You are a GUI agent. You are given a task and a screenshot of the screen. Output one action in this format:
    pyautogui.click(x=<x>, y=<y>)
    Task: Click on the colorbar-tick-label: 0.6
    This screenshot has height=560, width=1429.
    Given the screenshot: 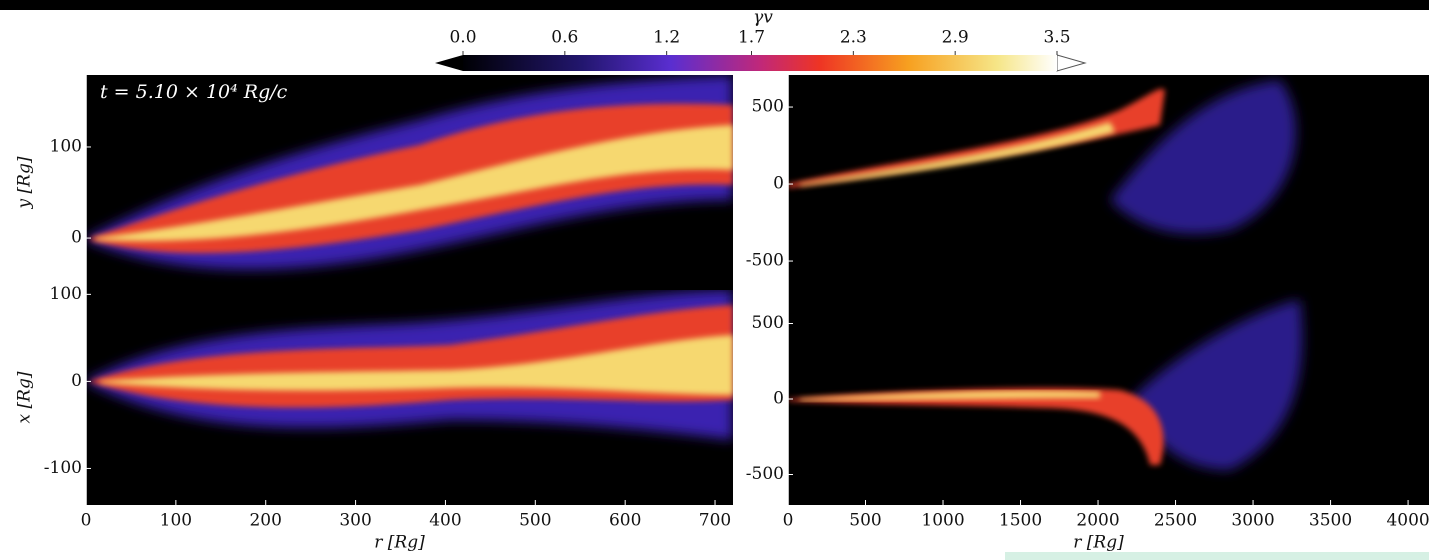 What is the action you would take?
    pyautogui.click(x=564, y=38)
    